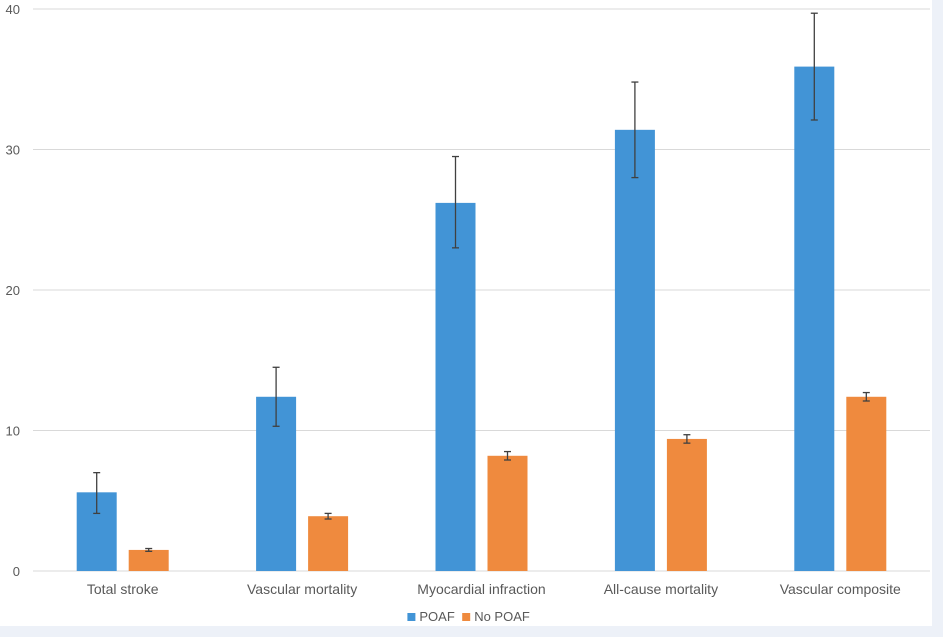 This screenshot has height=637, width=943. Describe the element at coordinates (502, 616) in the screenshot. I see `legend-label: No POAF` at that location.